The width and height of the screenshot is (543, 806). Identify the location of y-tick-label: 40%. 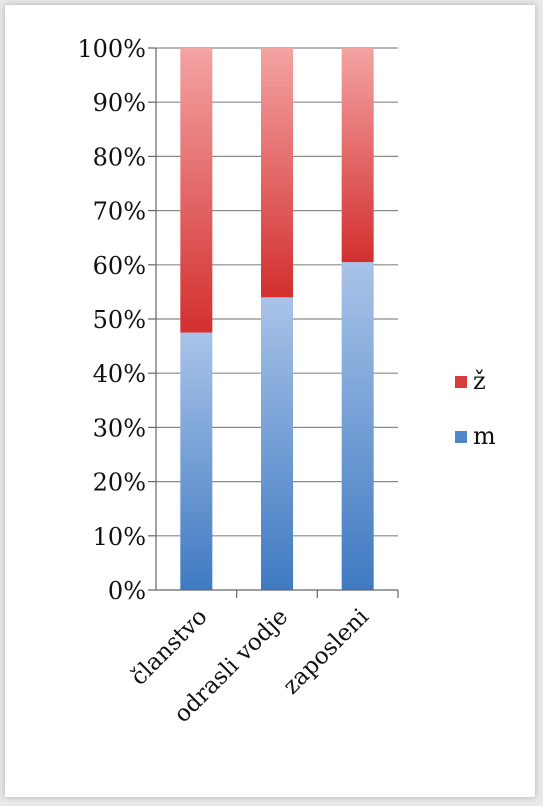
(119, 374).